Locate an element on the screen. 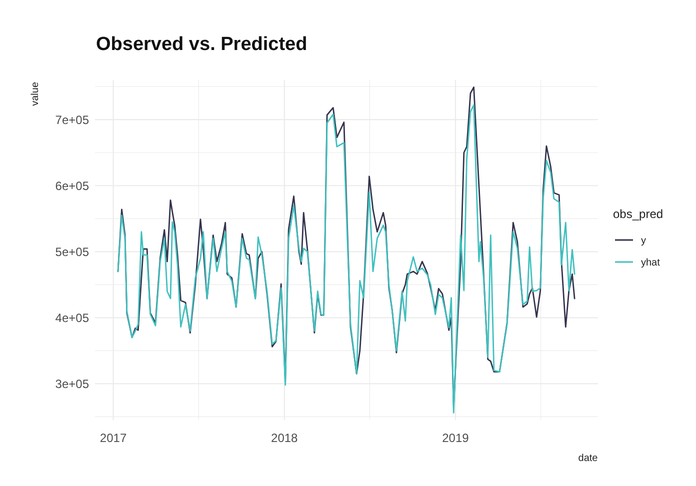  y-tick-label: 4e+05 is located at coordinates (72, 317).